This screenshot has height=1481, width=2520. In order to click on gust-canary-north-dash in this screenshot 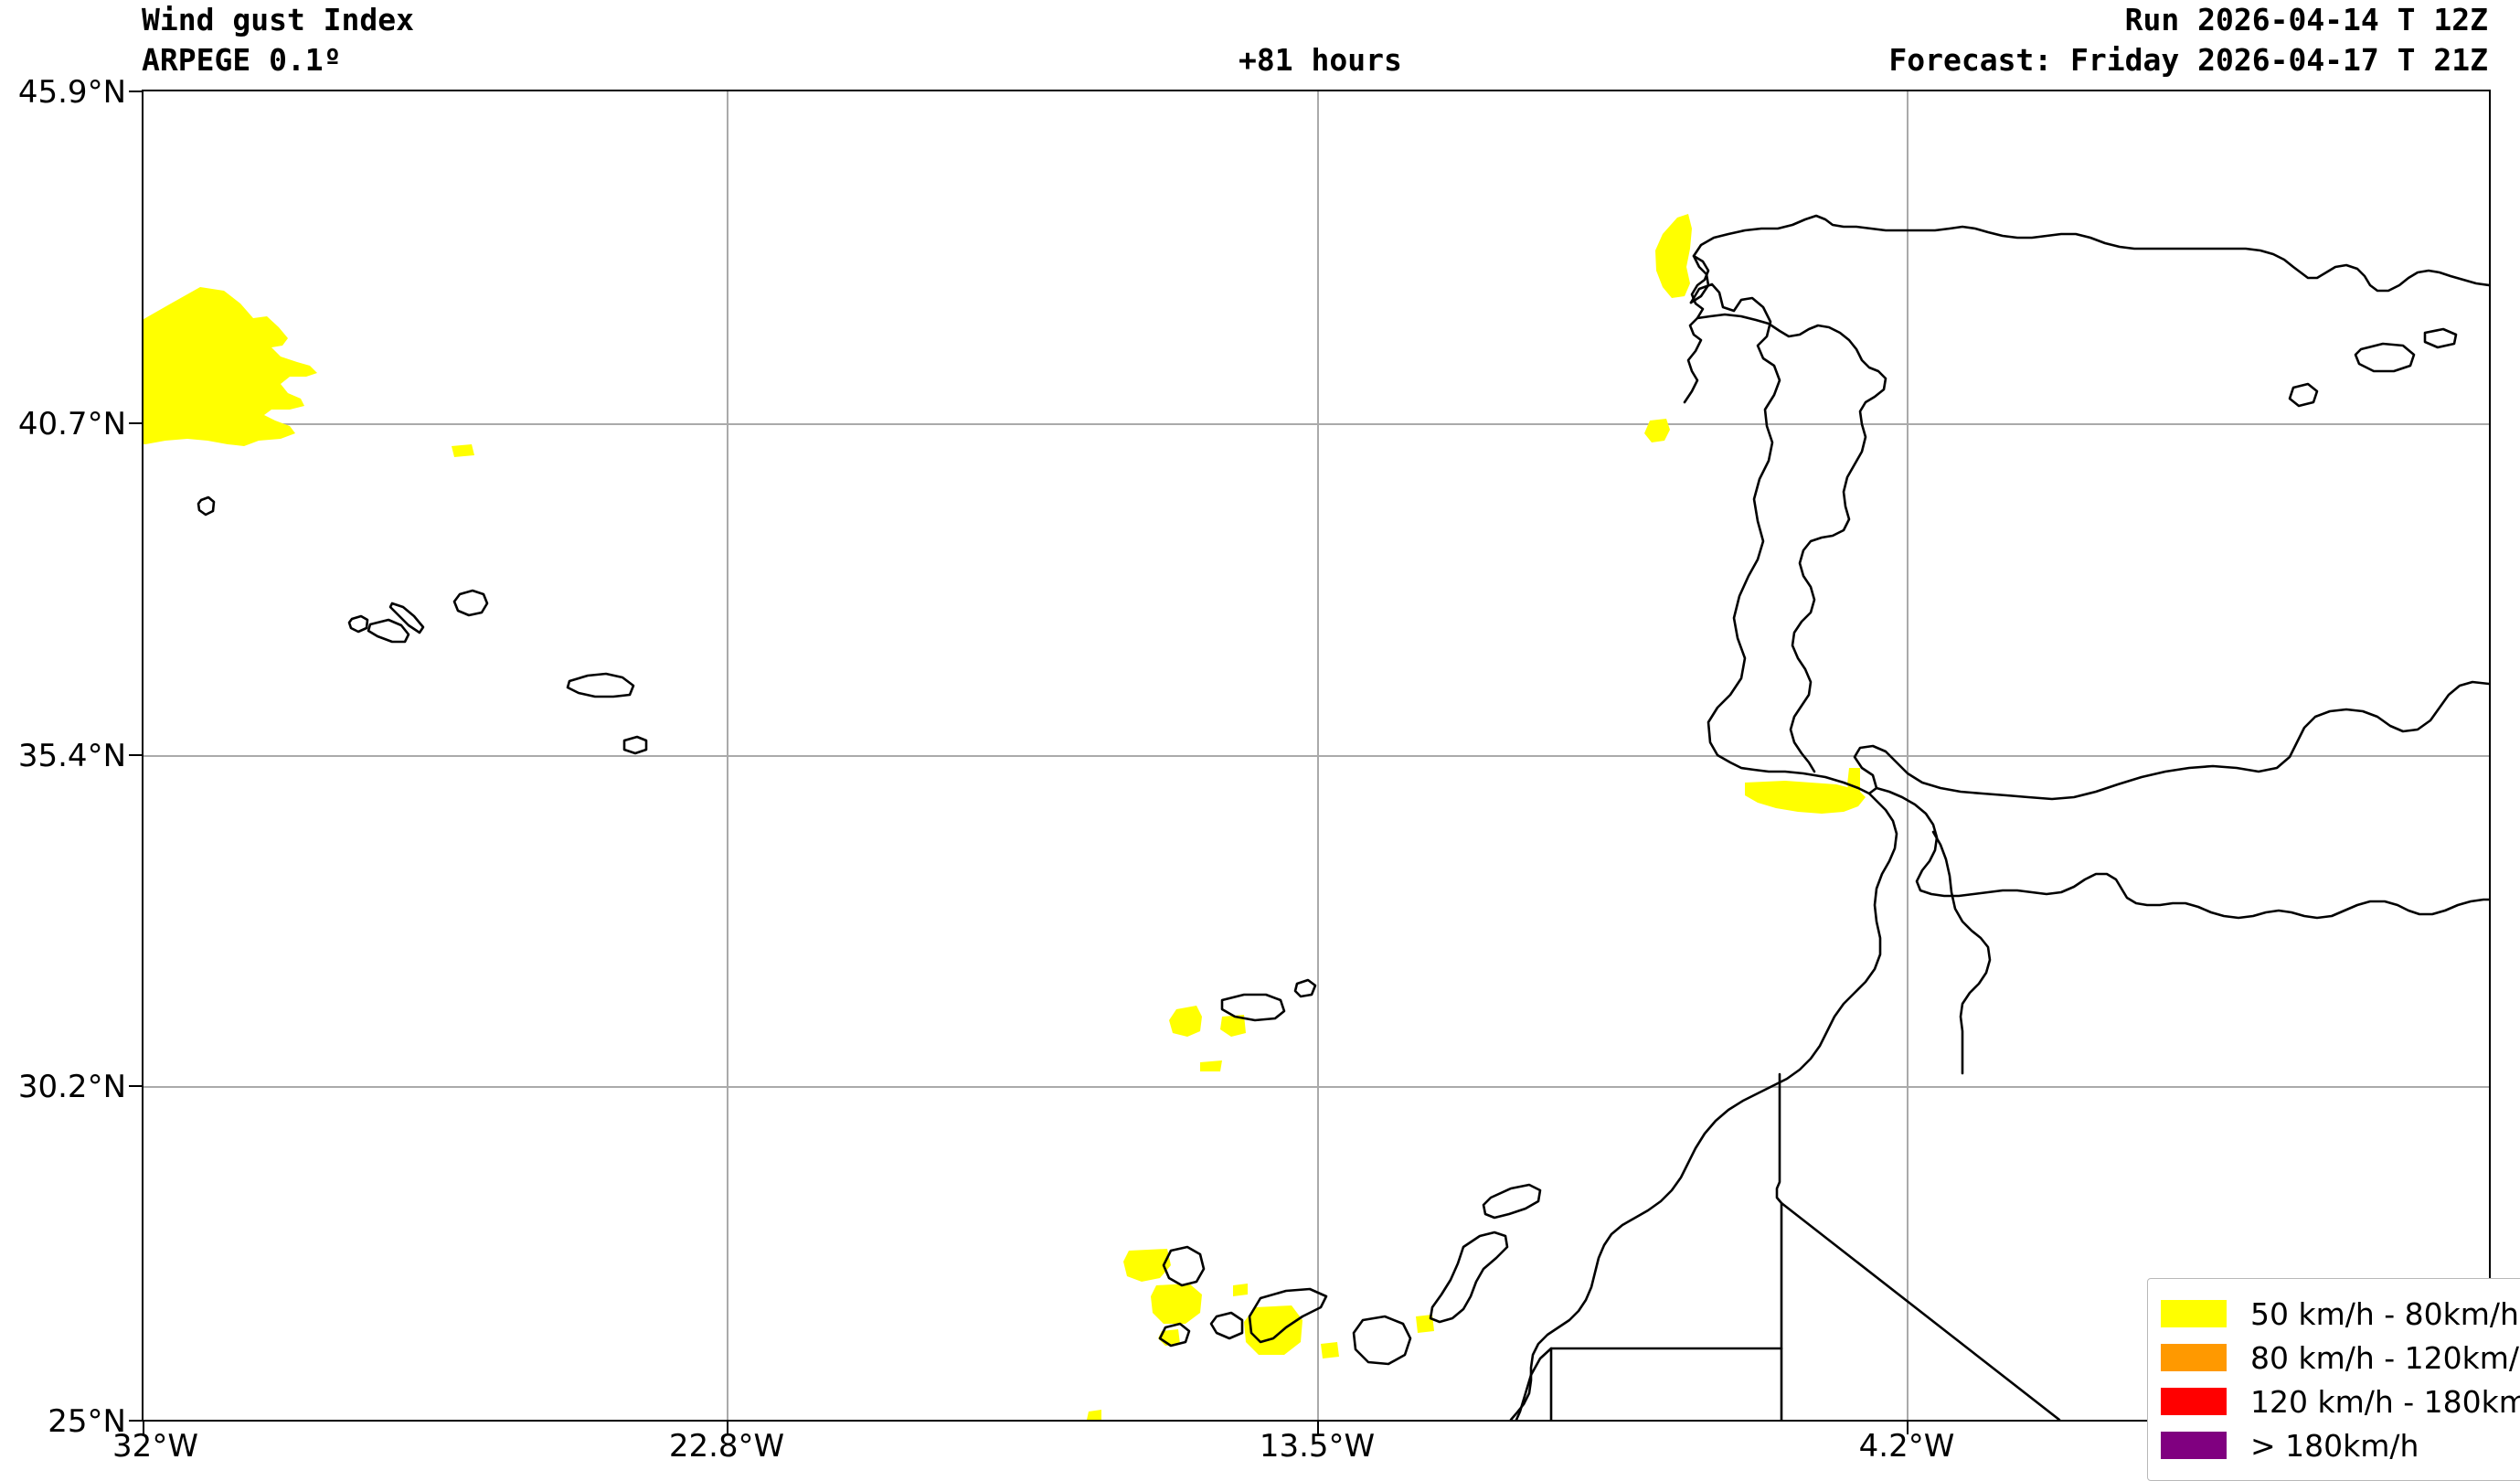, I will do `click(1240, 1290)`.